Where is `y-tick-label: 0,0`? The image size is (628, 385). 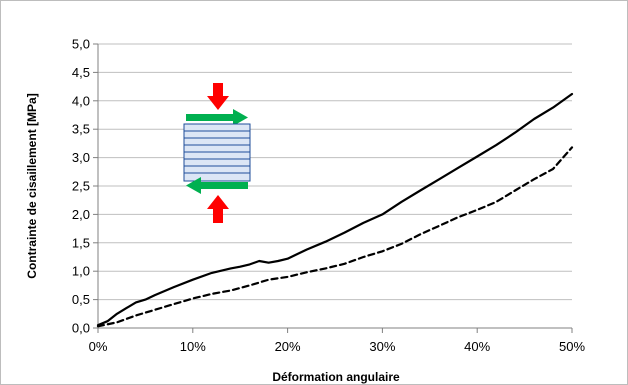
y-tick-label: 0,0 is located at coordinates (81, 328).